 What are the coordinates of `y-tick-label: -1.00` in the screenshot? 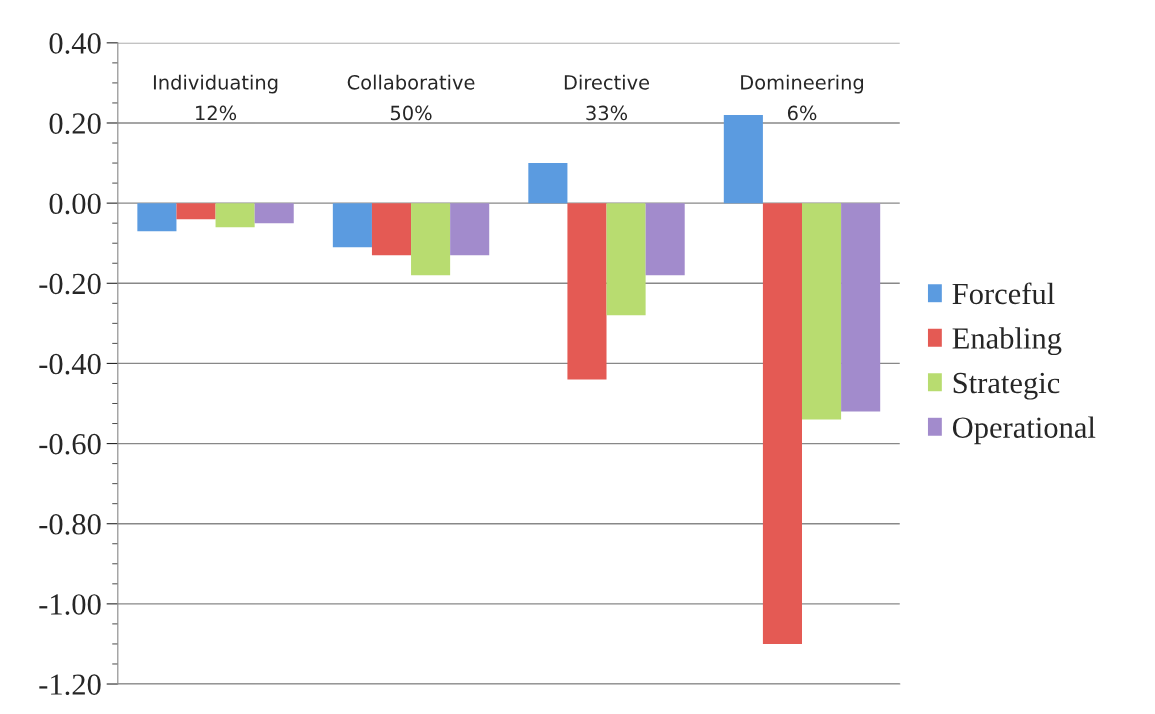 It's located at (70, 604).